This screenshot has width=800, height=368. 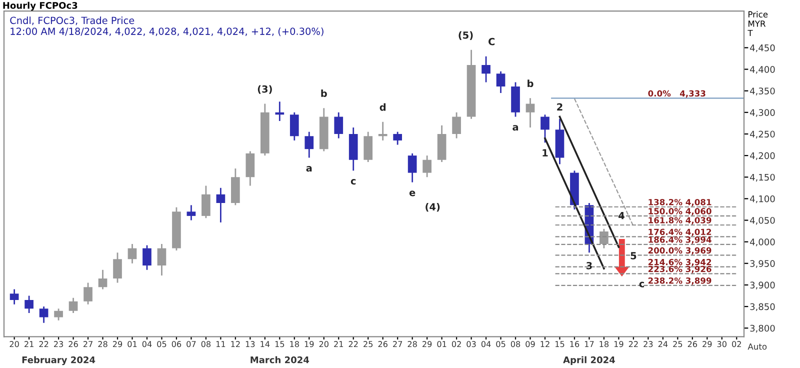 What do you see at coordinates (721, 344) in the screenshot?
I see `x-tick-label: 30` at bounding box center [721, 344].